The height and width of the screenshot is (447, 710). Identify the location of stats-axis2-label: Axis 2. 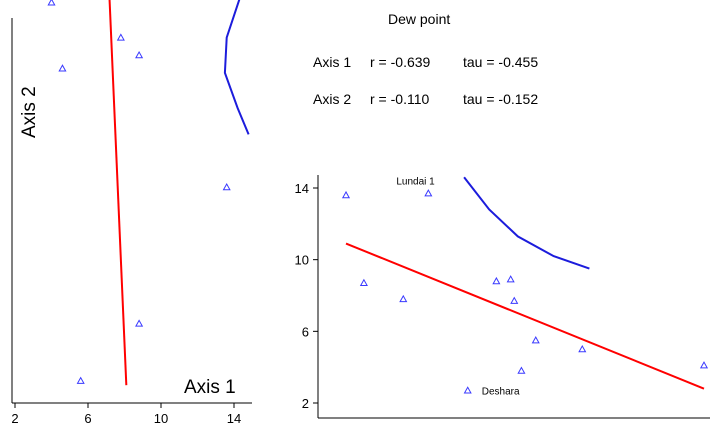
(332, 99).